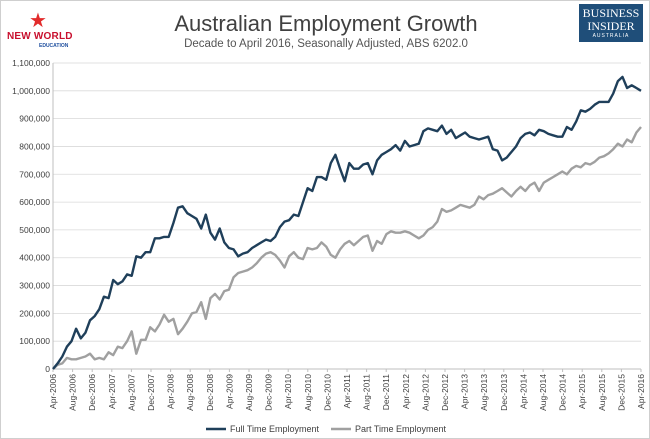  What do you see at coordinates (288, 391) in the screenshot?
I see `x-tick-label: Apr-2010` at bounding box center [288, 391].